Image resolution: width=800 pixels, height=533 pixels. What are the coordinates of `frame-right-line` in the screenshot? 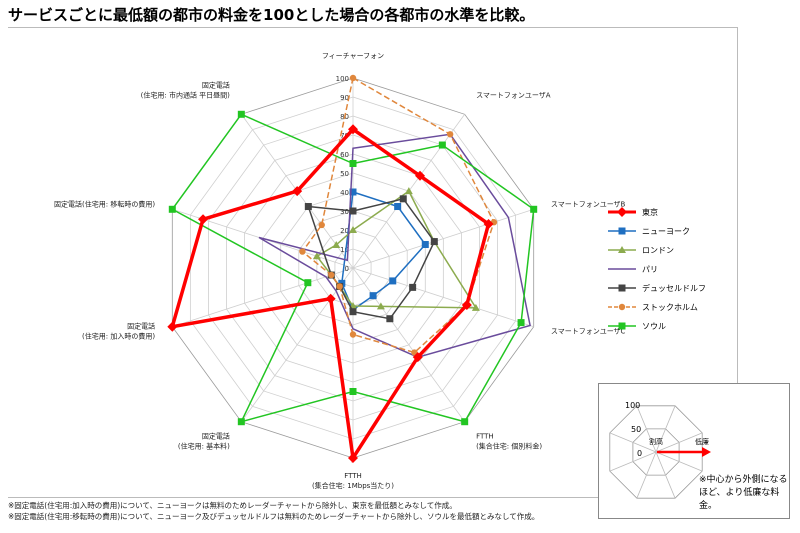 It's located at (737, 205).